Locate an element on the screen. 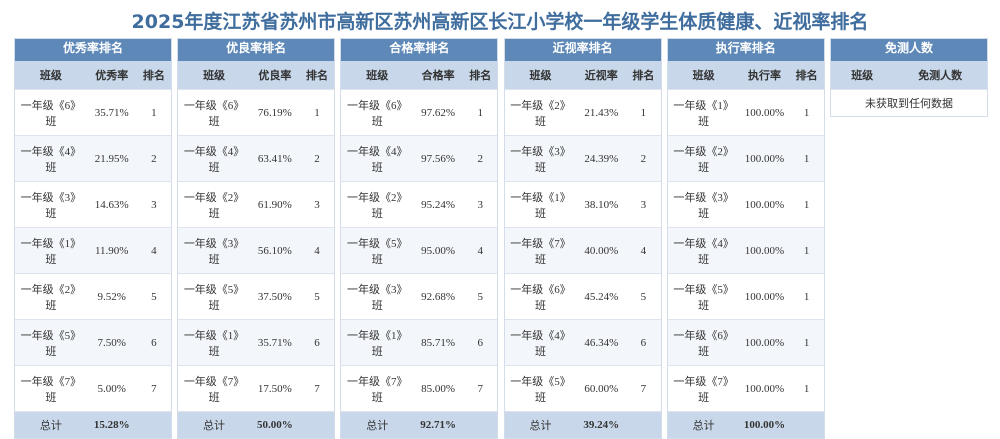  data-row: 一年级《5》班 100.00% 1 is located at coordinates (745, 296).